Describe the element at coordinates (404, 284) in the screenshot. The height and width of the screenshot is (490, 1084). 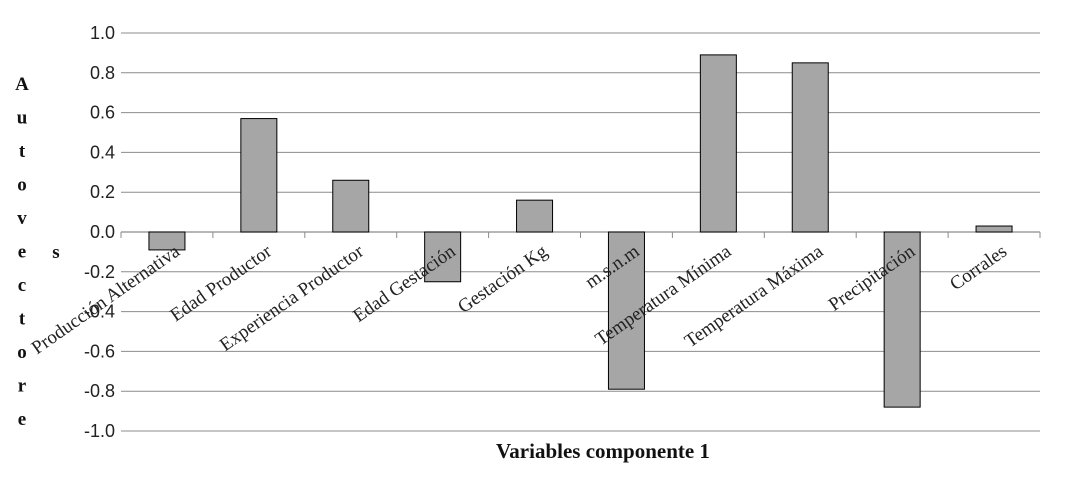
I see `category-label: Edad Gestación` at that location.